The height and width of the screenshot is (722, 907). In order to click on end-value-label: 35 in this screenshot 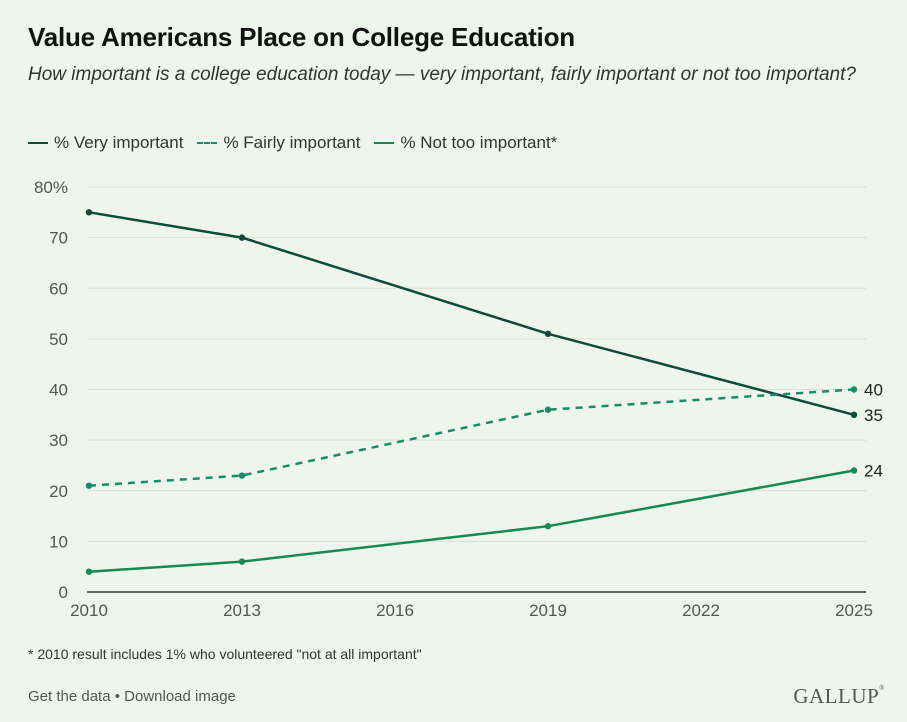, I will do `click(873, 415)`.